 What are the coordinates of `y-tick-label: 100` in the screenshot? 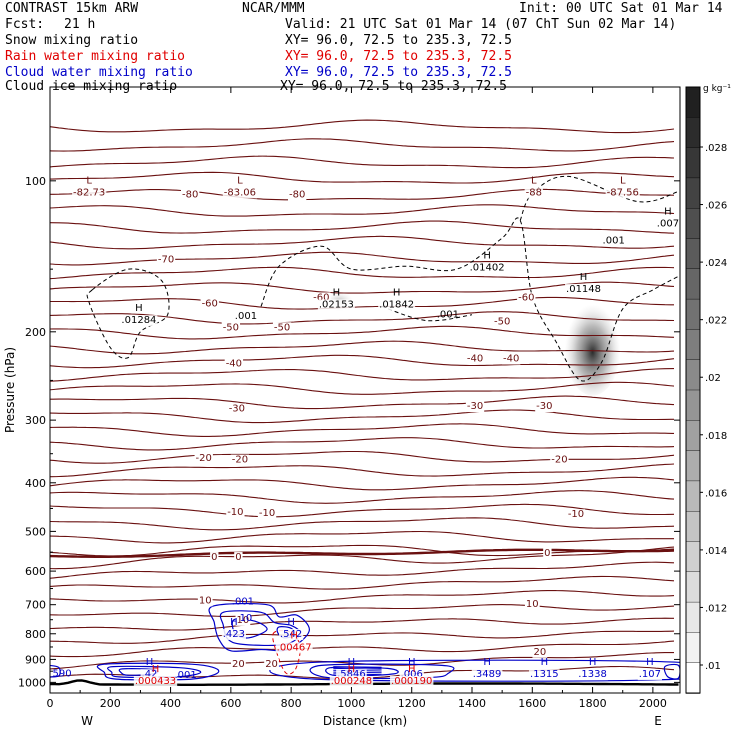 It's located at (35, 181).